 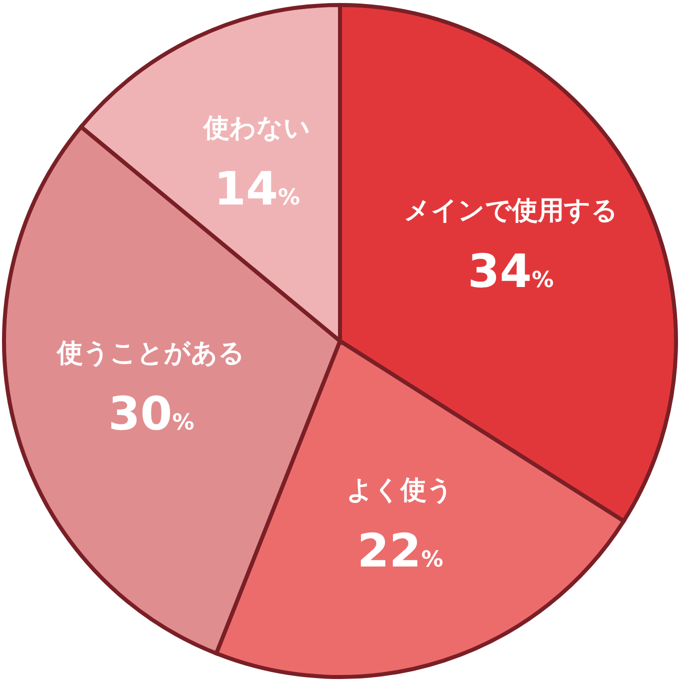 I want to click on data-label: 30%, so click(x=151, y=413).